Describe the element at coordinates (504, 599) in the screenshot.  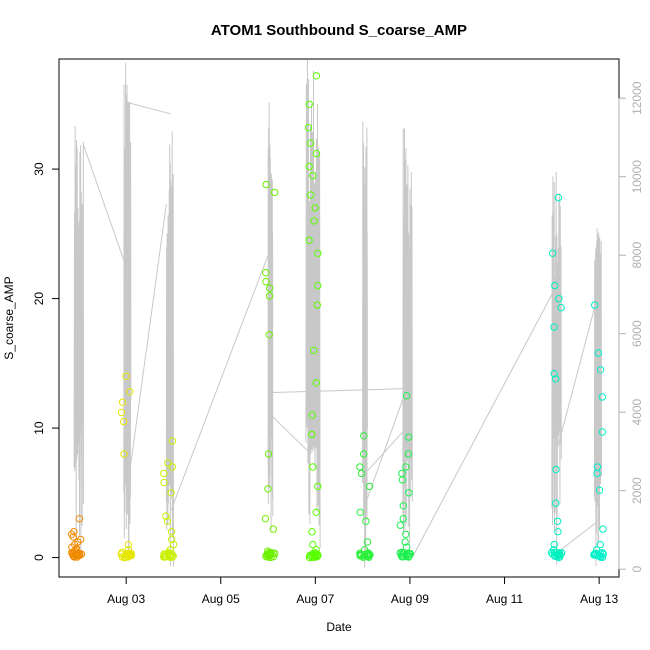
I see `x-tick-label: Aug 11` at that location.